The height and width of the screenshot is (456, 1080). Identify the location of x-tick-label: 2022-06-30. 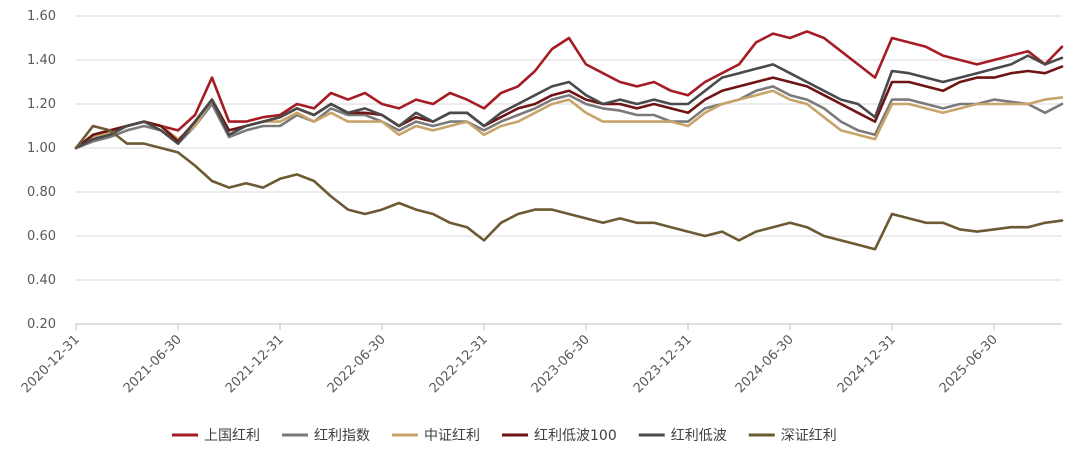
(357, 364).